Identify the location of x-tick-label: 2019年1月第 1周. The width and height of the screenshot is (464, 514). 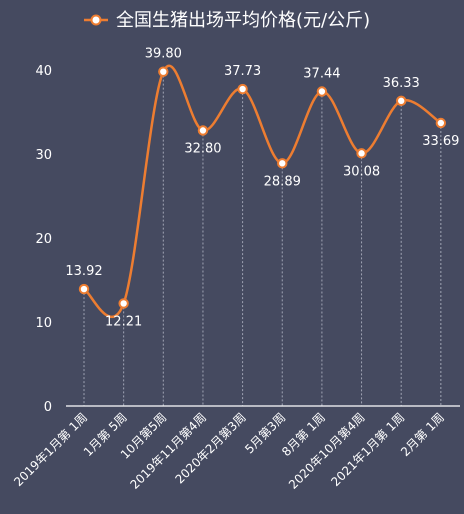
(50, 449).